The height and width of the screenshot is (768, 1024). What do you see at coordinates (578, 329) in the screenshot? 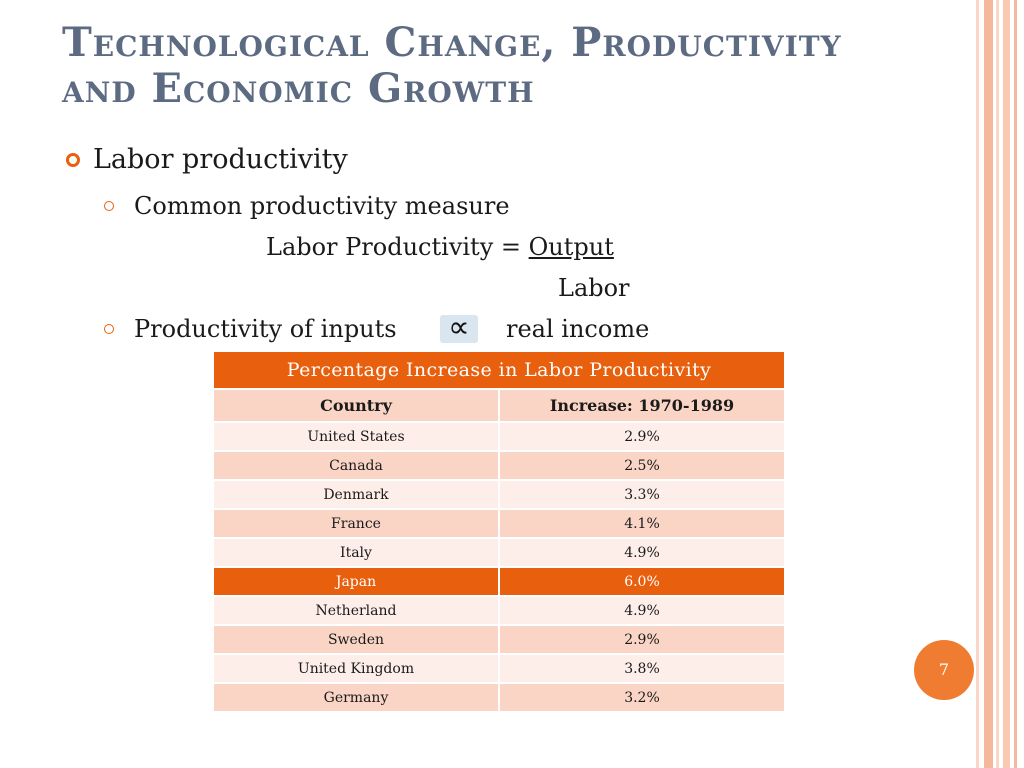
I see `subbullet-real-income: real income` at bounding box center [578, 329].